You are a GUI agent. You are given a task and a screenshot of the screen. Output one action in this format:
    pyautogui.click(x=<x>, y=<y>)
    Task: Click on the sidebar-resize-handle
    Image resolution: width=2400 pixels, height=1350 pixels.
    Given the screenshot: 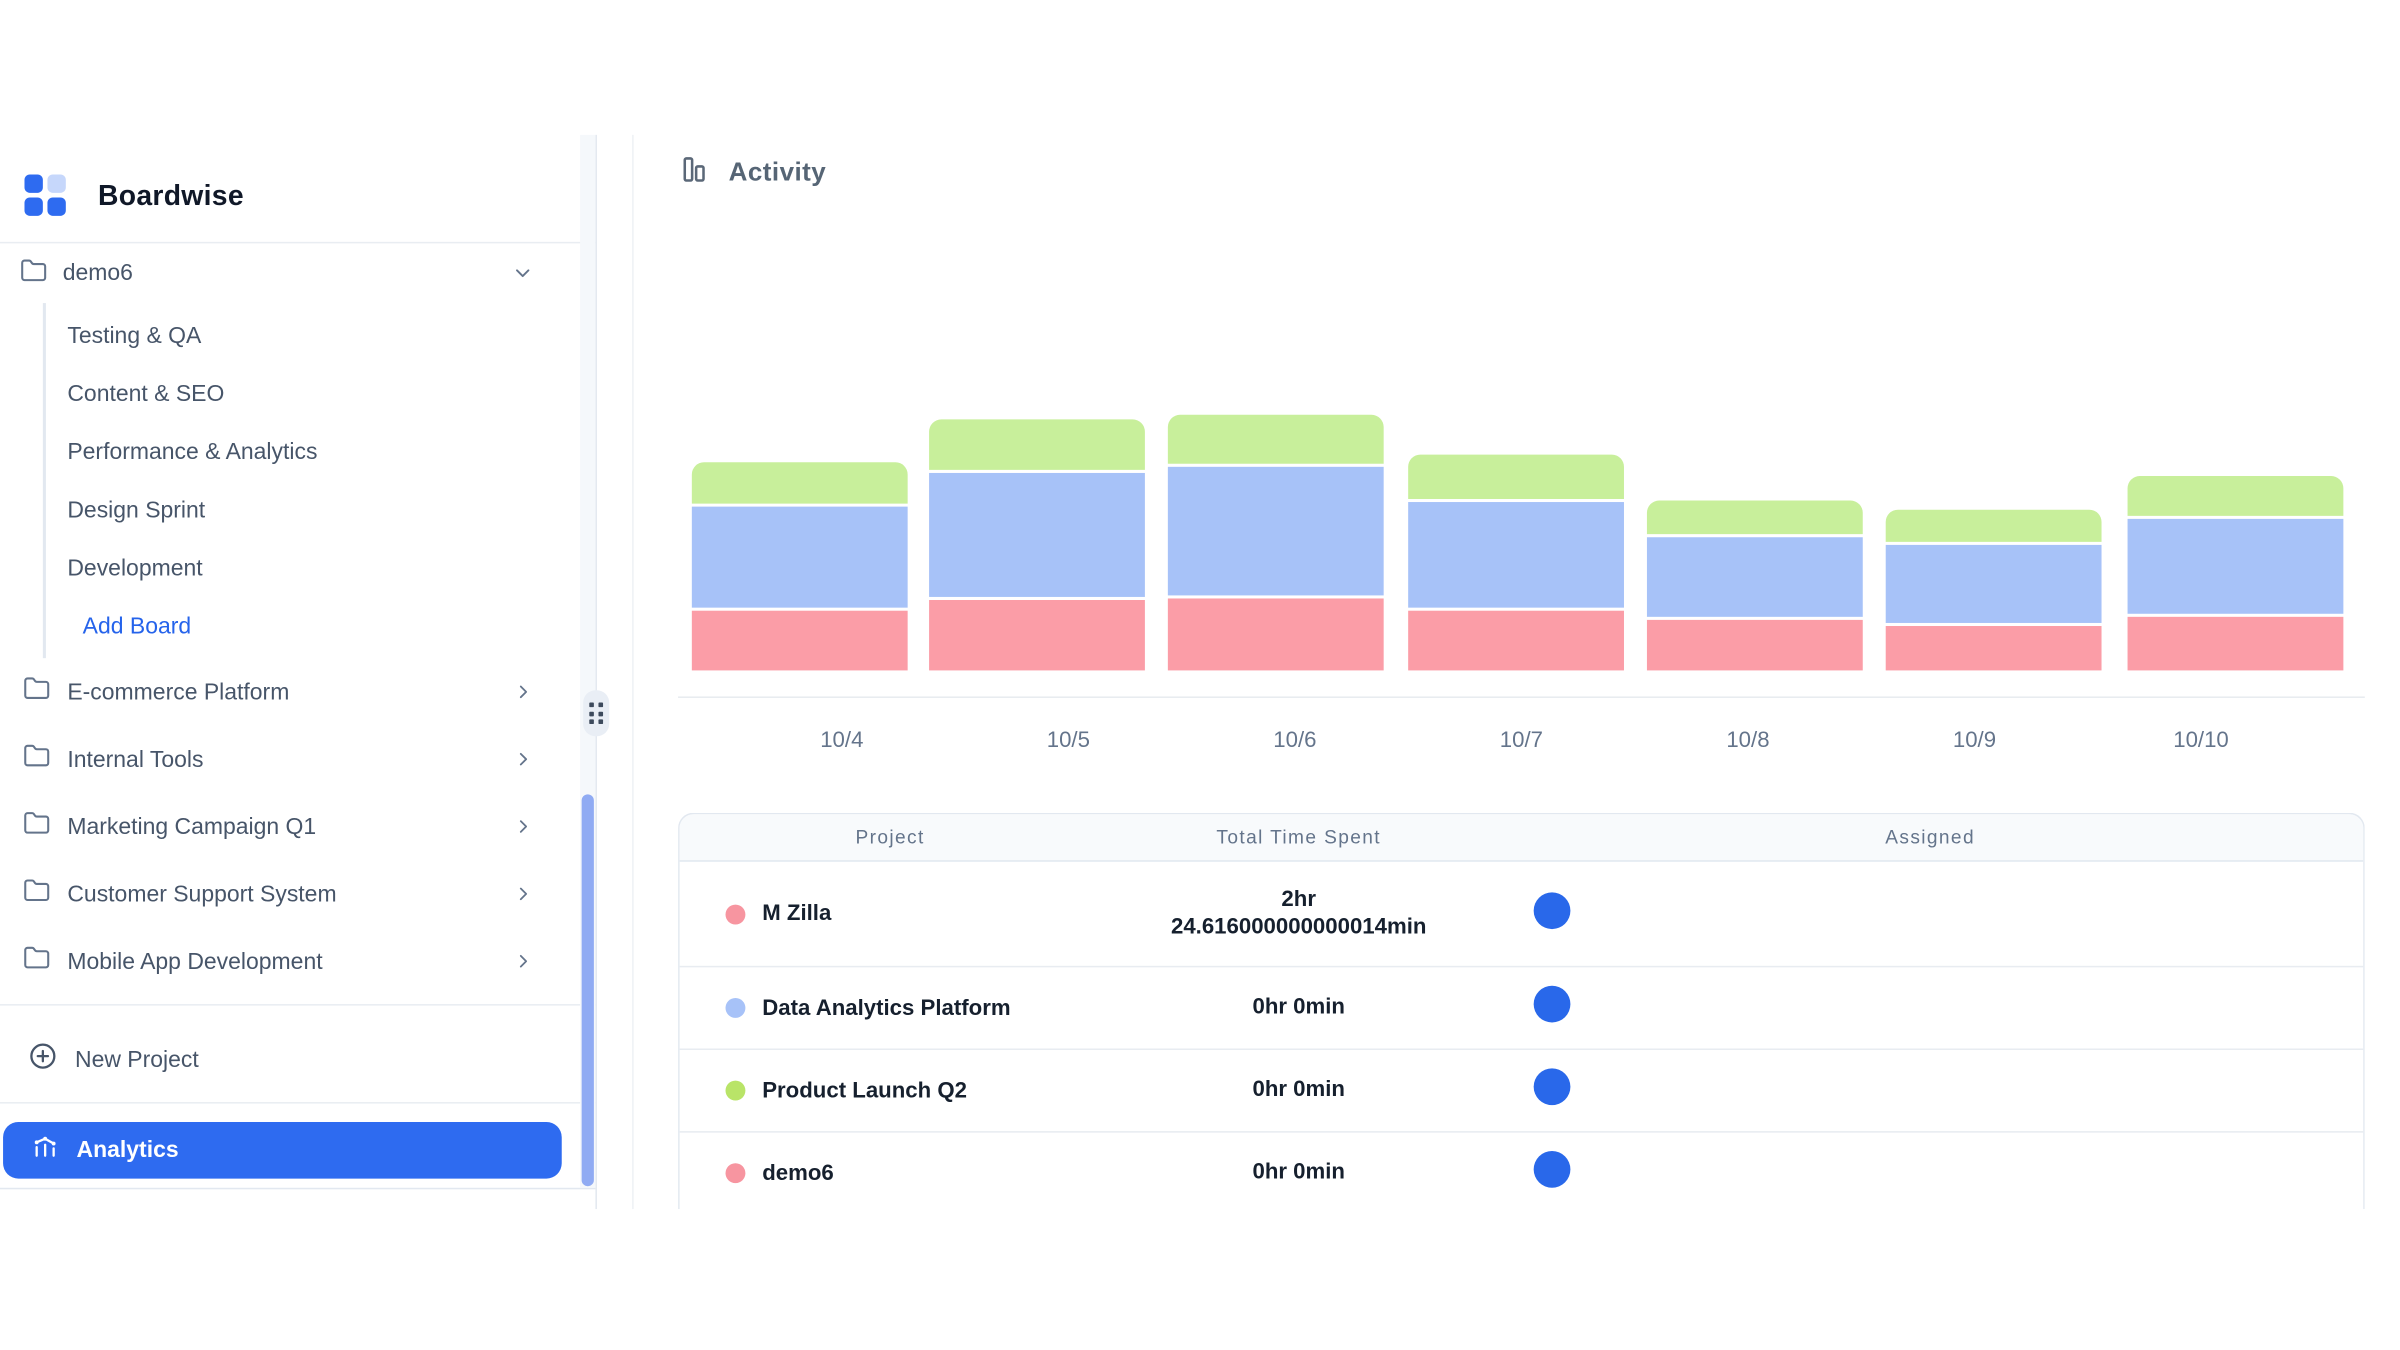 What is the action you would take?
    pyautogui.click(x=596, y=713)
    